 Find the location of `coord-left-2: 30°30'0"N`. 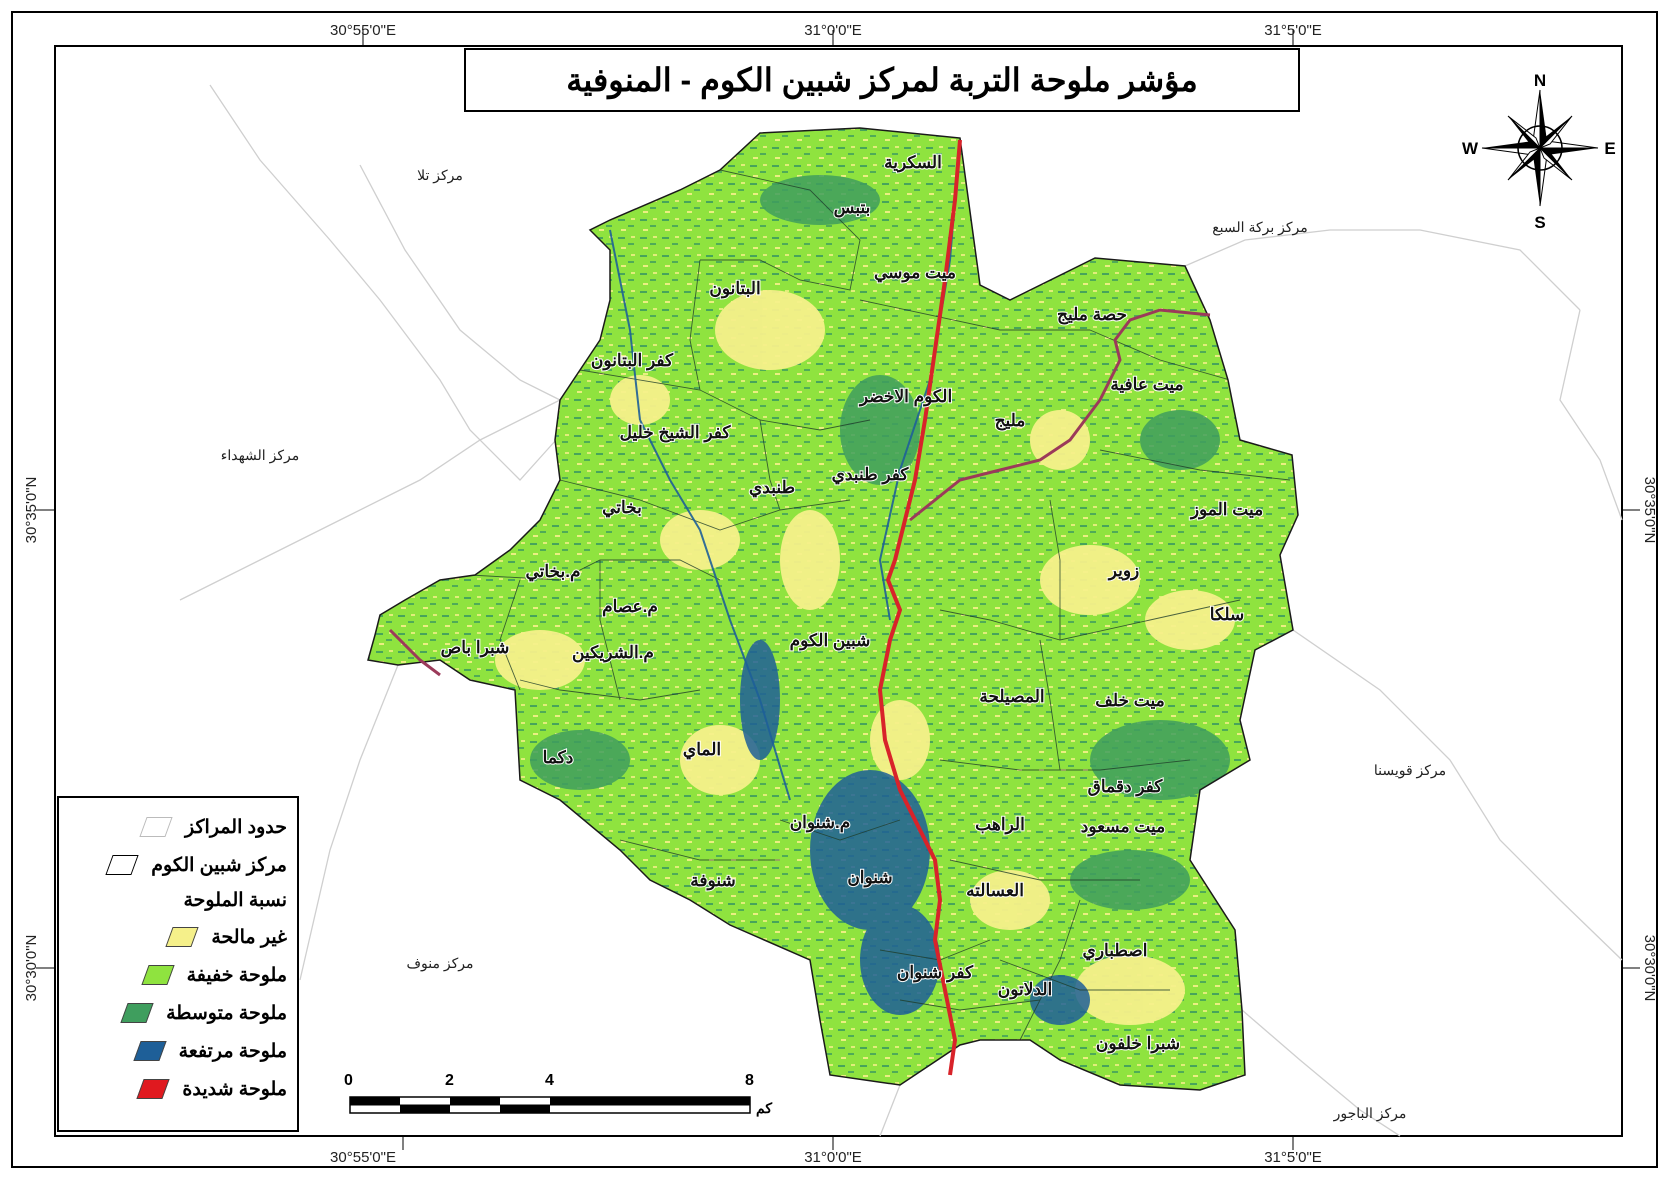

coord-left-2: 30°30'0"N is located at coordinates (31, 968).